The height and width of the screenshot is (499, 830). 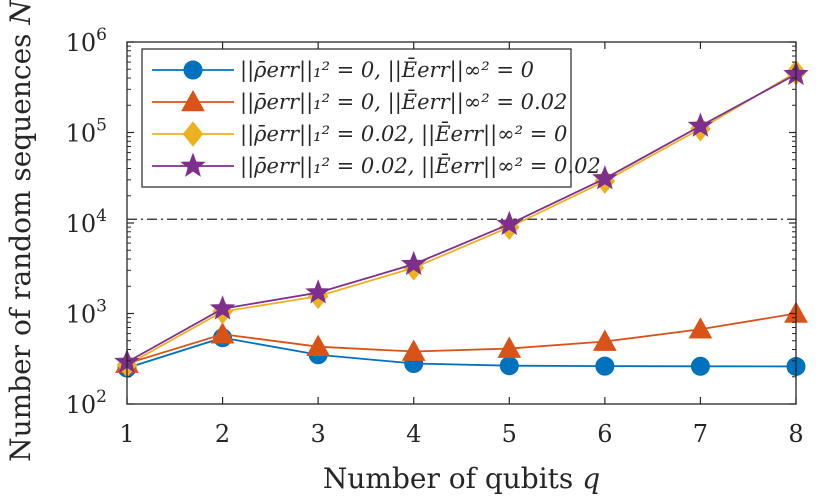 What do you see at coordinates (356, 118) in the screenshot?
I see `legend-box` at bounding box center [356, 118].